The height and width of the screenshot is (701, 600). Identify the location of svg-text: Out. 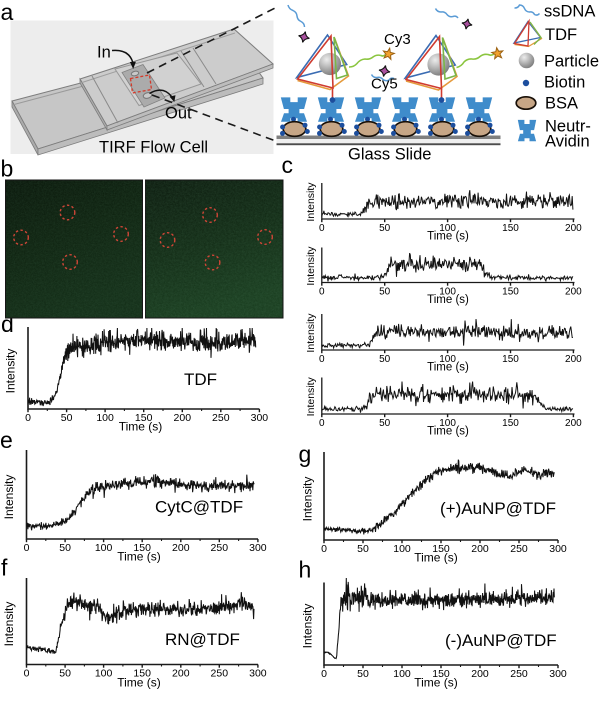
(178, 114).